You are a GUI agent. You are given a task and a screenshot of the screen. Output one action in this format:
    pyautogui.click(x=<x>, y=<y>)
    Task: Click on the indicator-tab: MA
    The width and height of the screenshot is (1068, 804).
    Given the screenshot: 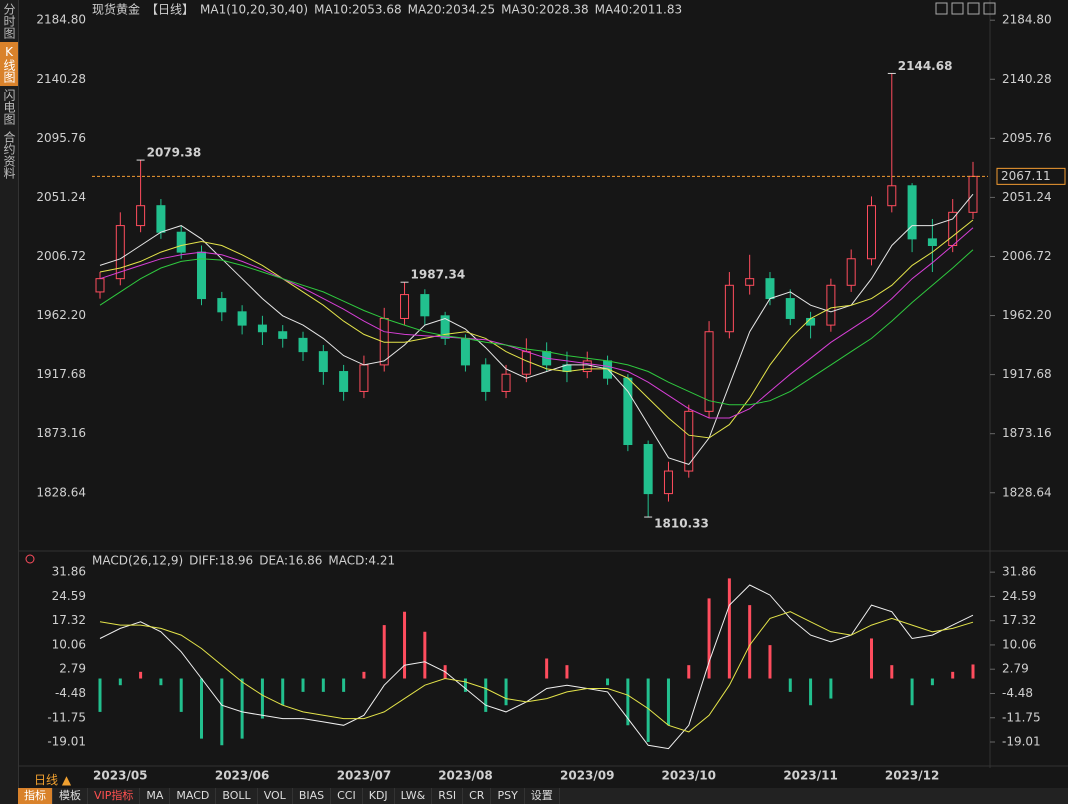 What is the action you would take?
    pyautogui.click(x=155, y=796)
    